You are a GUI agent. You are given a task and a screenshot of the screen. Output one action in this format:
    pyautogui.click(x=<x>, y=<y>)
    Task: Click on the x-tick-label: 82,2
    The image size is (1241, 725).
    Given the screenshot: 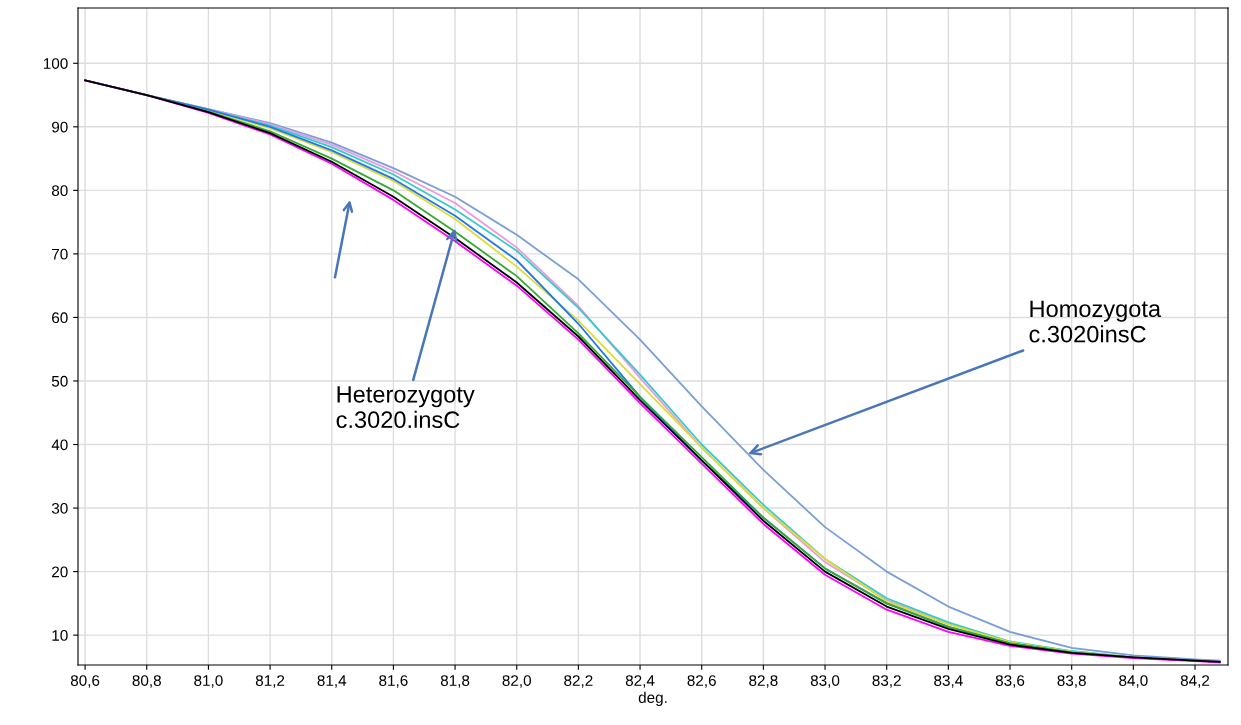 What is the action you would take?
    pyautogui.click(x=578, y=681)
    